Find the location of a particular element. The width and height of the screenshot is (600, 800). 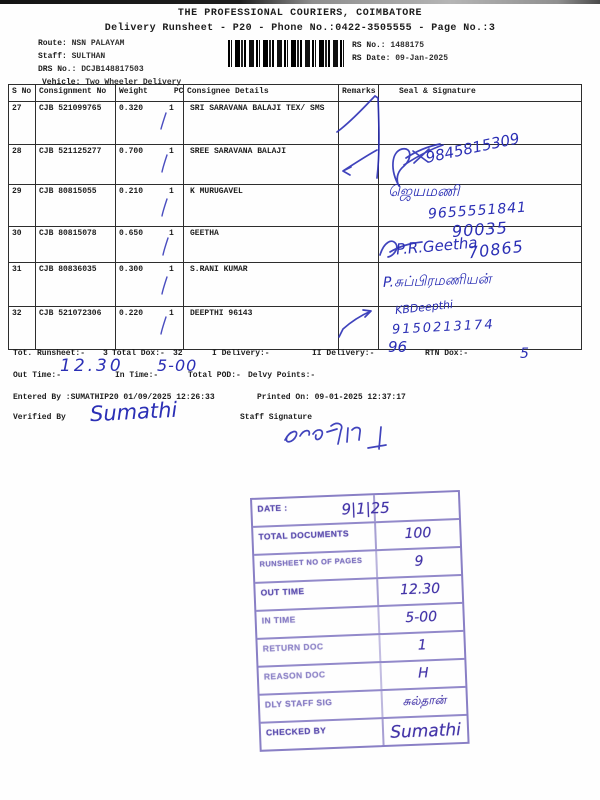

table-row: 32 CJB 521072306 0.220 1 DEEPTHI 96143 is located at coordinates (295, 328).